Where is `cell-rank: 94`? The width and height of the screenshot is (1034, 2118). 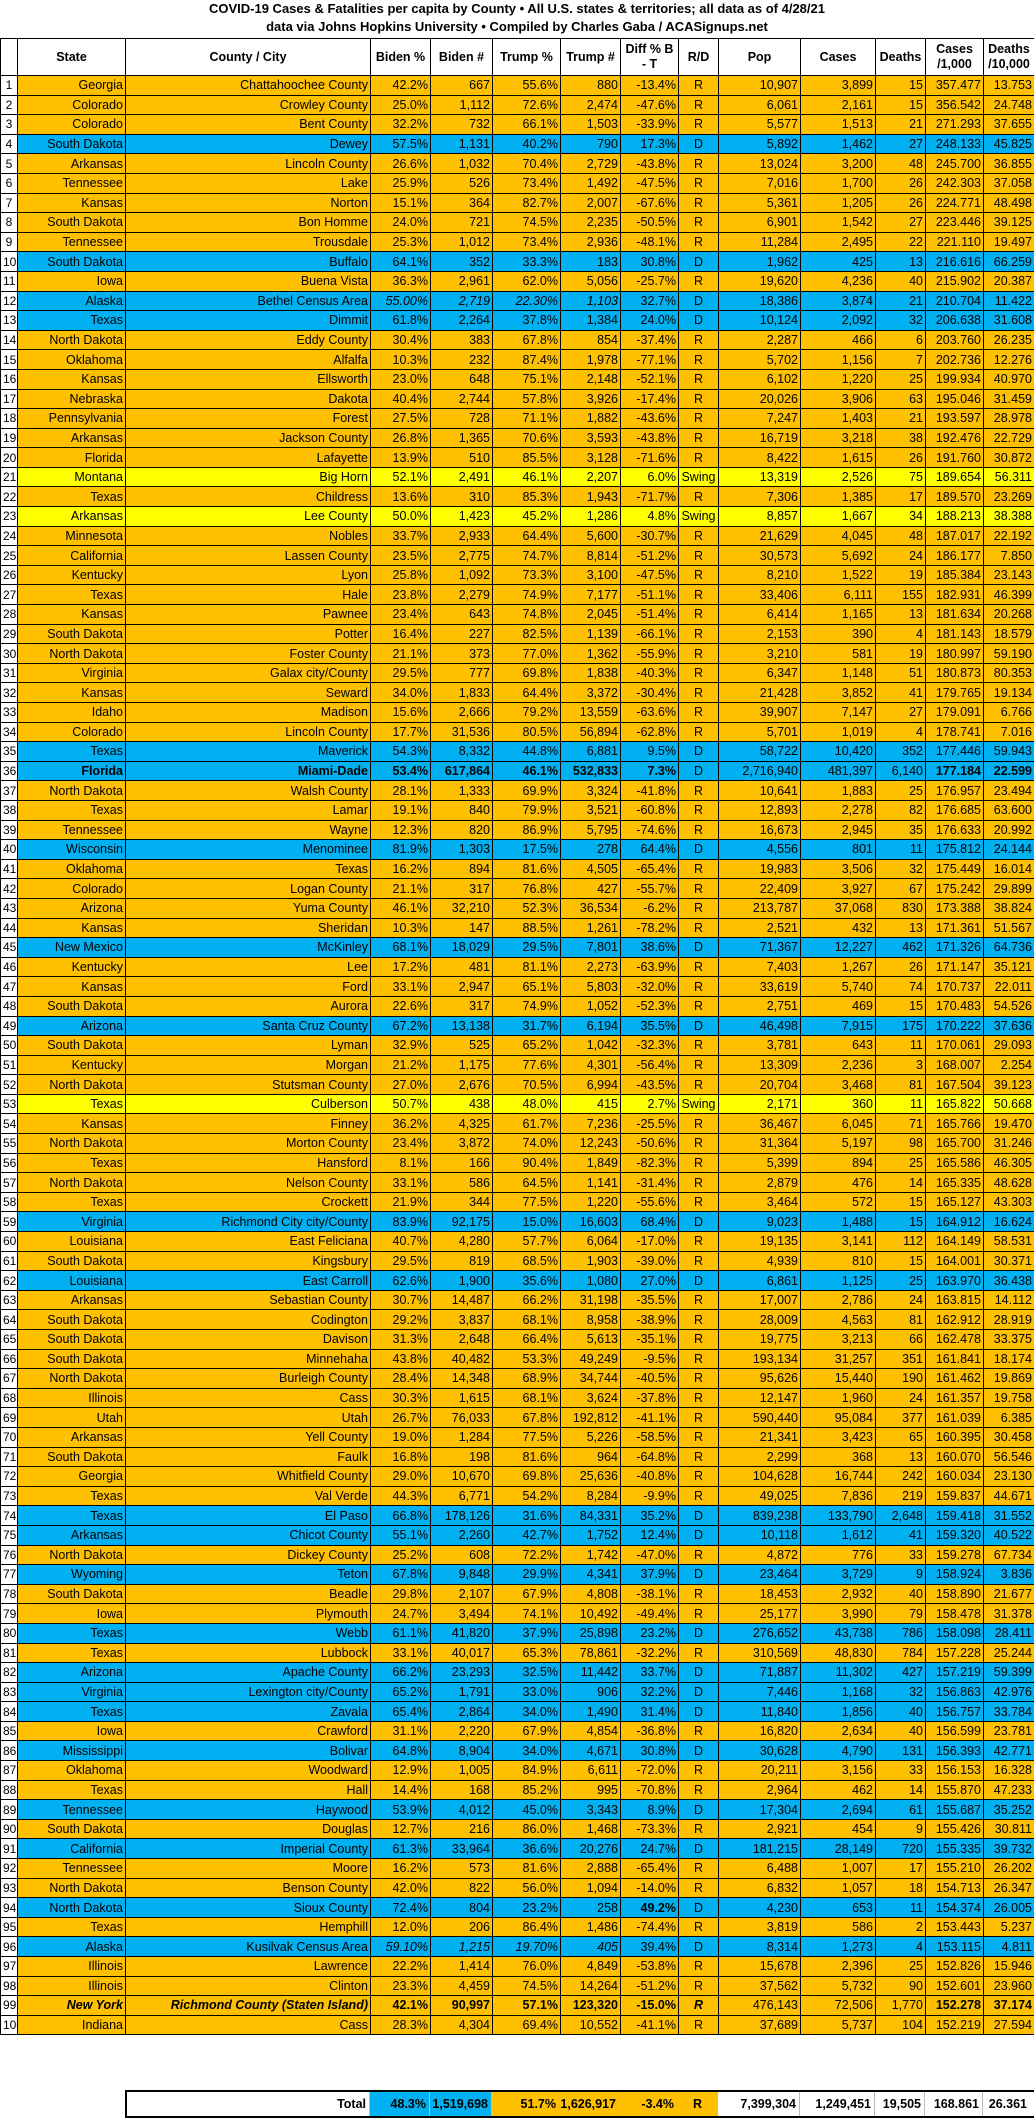
cell-rank: 94 is located at coordinates (9, 1907).